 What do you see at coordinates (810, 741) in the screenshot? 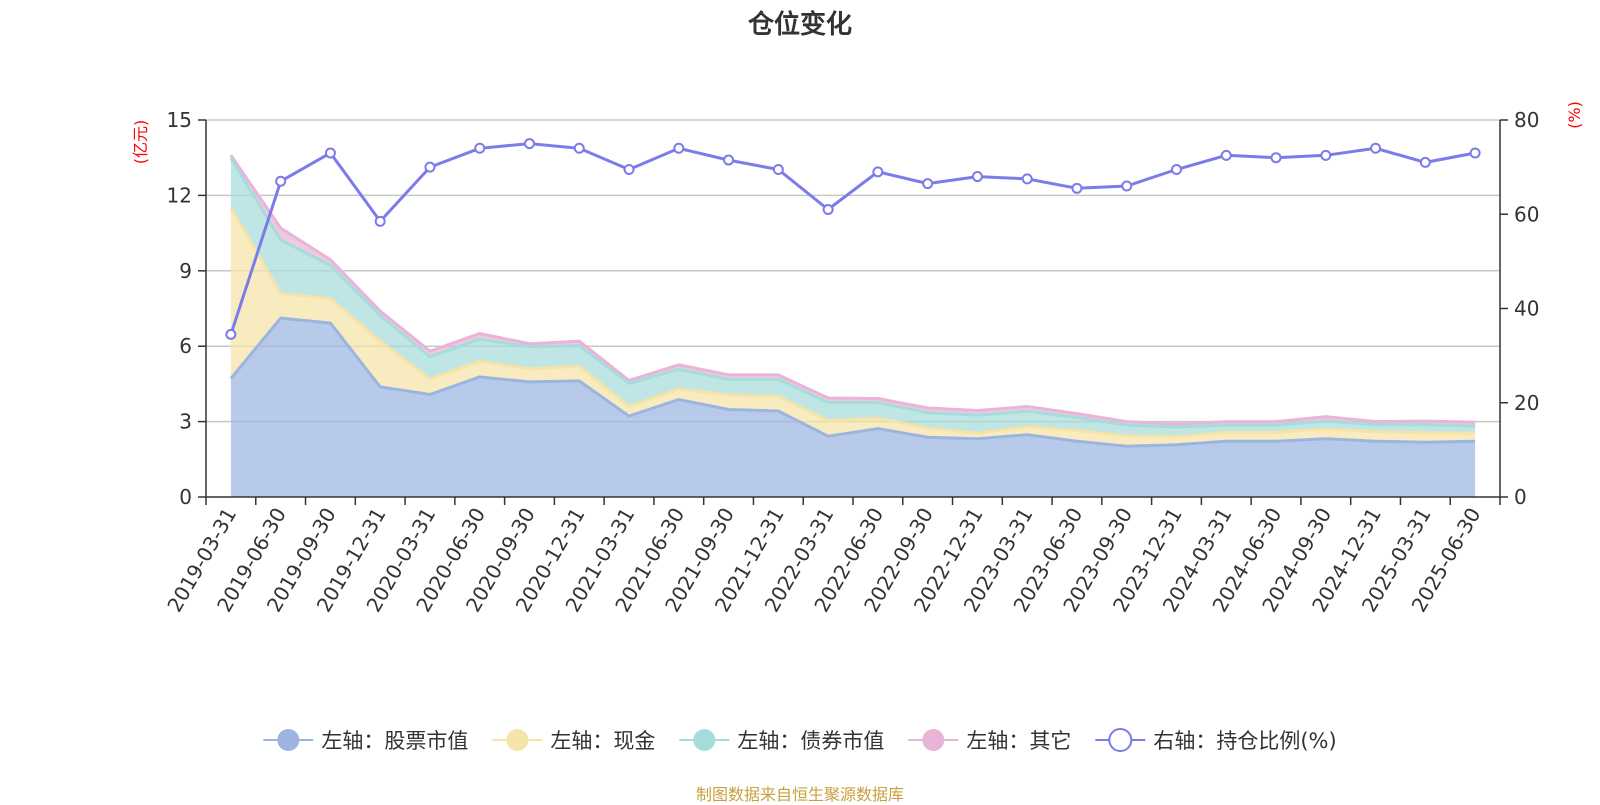
I see `legend-label-2: 左轴：债券市值` at bounding box center [810, 741].